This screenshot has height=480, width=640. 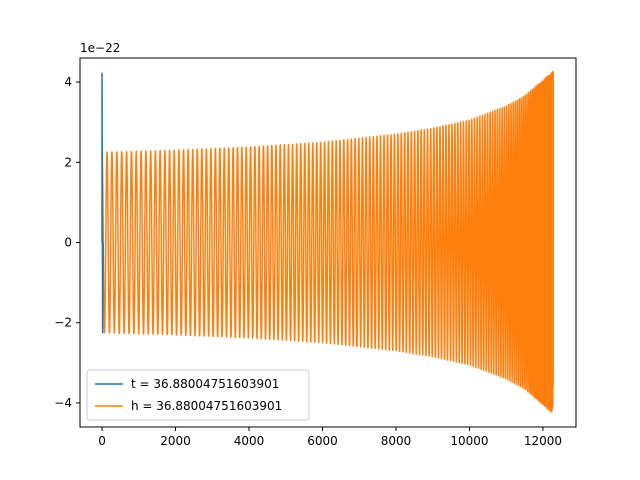 What do you see at coordinates (102, 203) in the screenshot?
I see `series-line-t` at bounding box center [102, 203].